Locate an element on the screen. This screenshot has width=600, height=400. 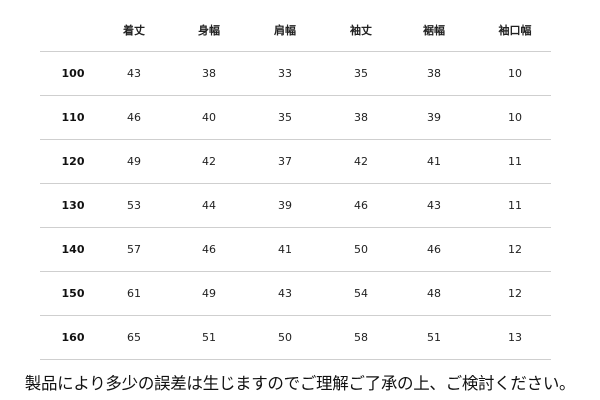
table-cell: 48 is located at coordinates (434, 293).